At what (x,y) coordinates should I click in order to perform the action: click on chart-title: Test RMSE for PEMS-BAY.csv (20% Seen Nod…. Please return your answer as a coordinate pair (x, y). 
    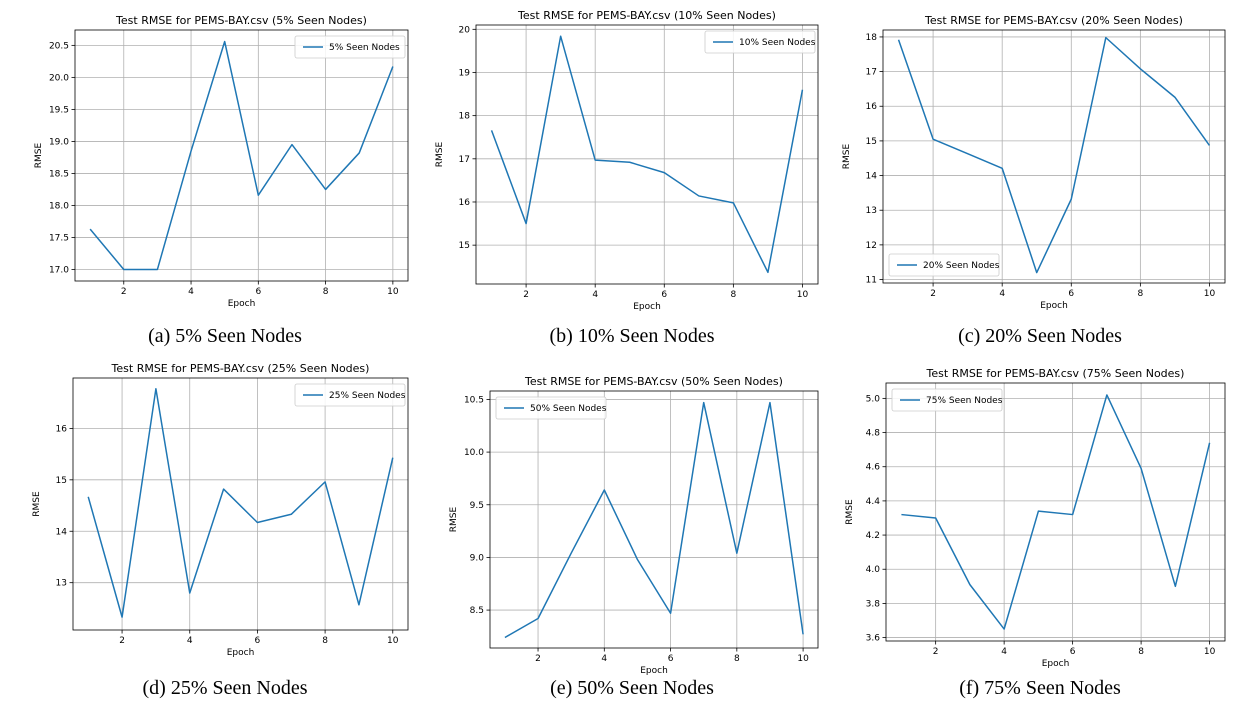
    Looking at the image, I should click on (1053, 20).